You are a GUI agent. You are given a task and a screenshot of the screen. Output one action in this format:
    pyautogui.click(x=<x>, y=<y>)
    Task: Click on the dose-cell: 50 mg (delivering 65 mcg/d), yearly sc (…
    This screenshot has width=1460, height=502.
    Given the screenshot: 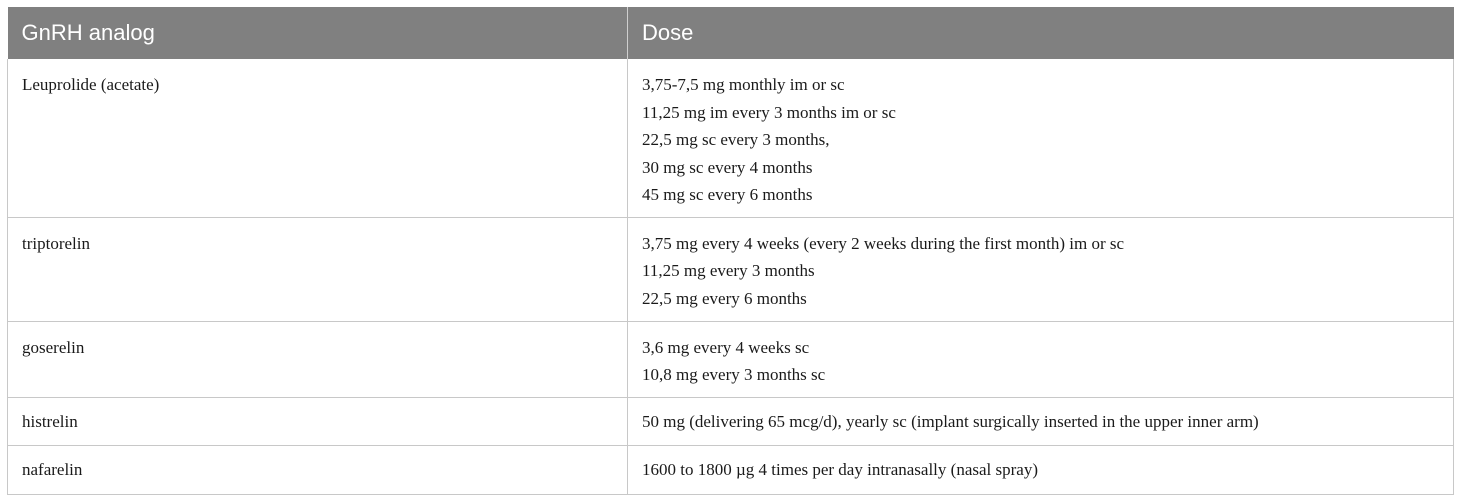 What is the action you would take?
    pyautogui.click(x=1040, y=421)
    